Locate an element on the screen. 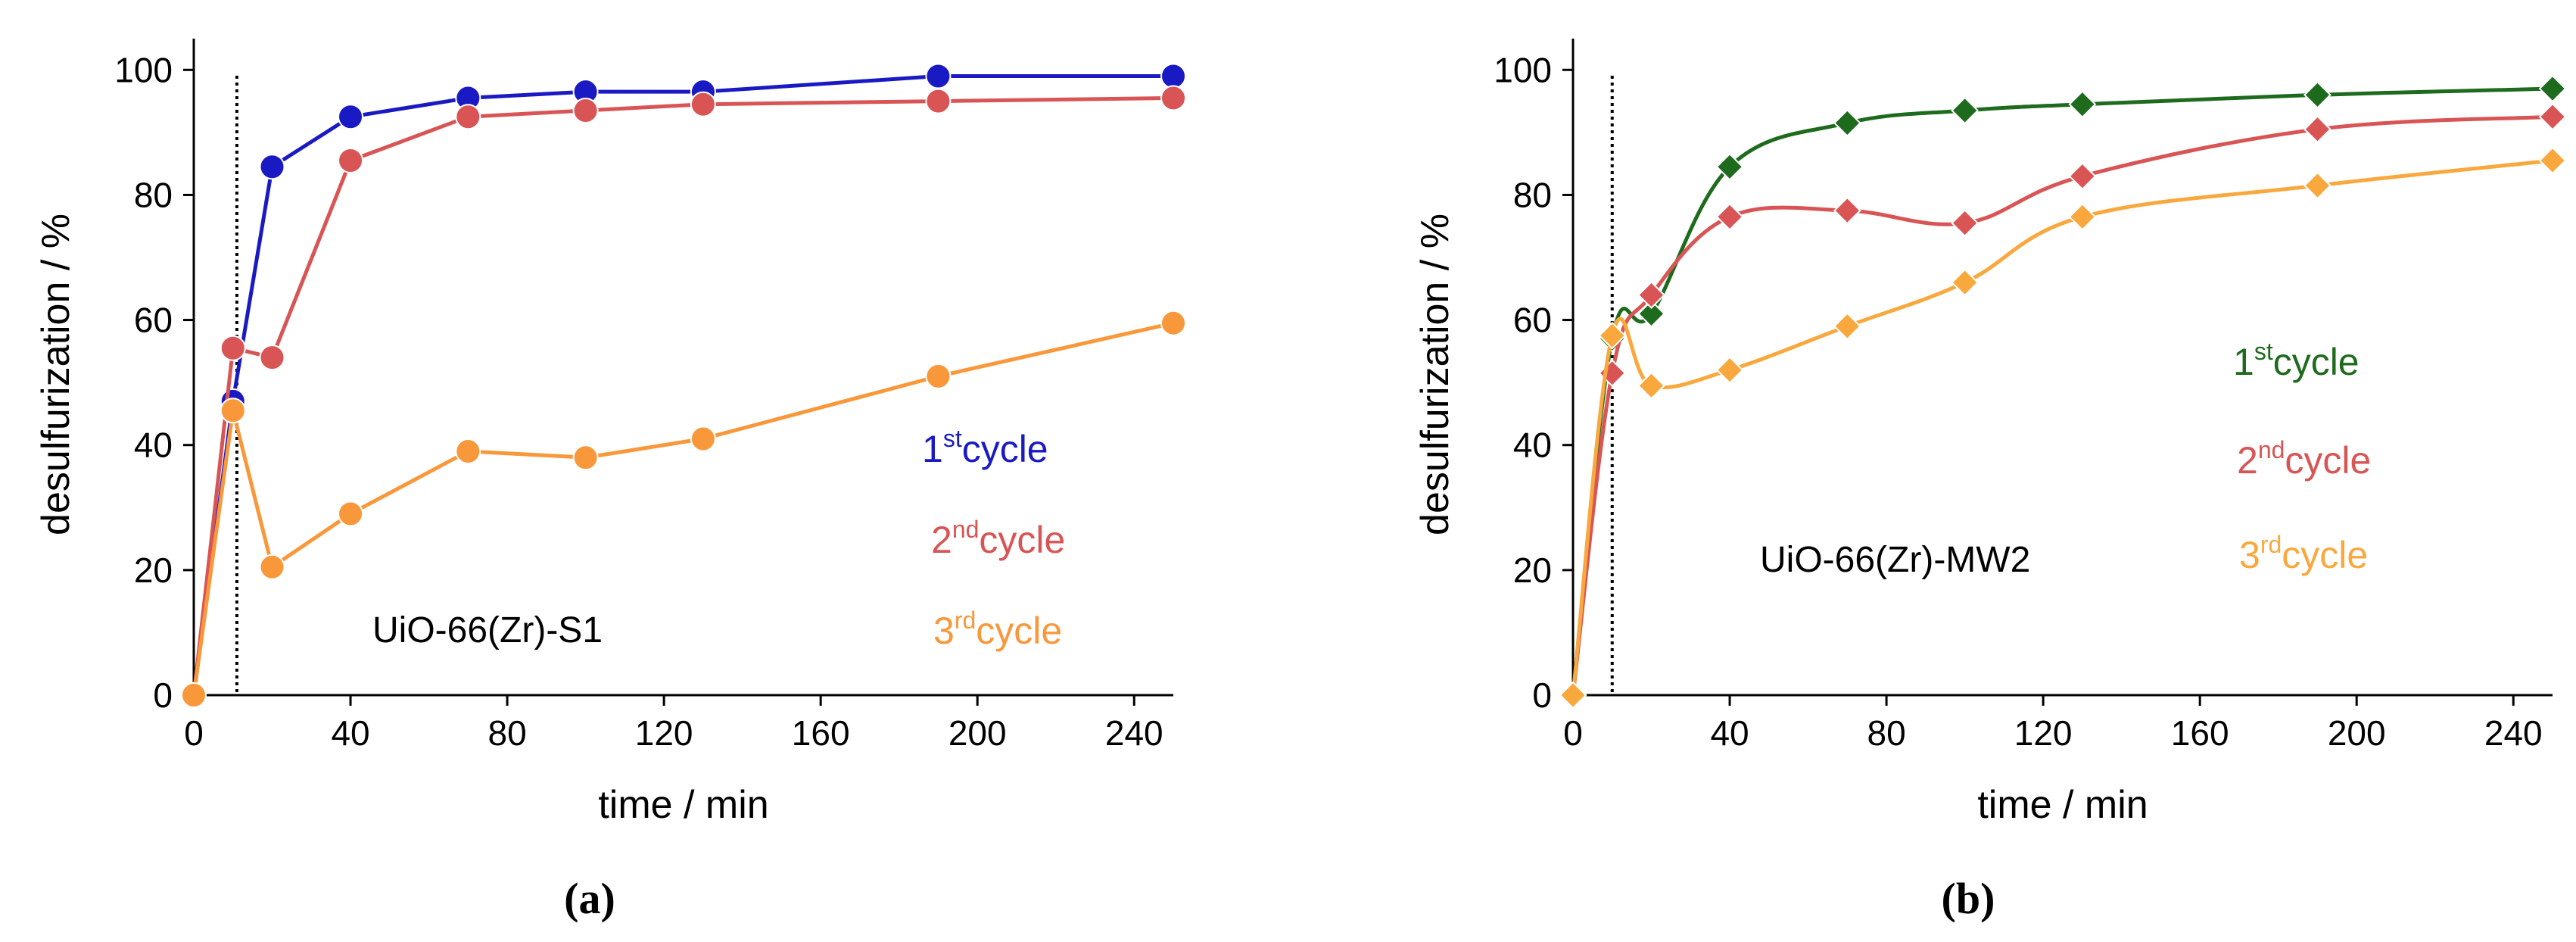  legend-superscript: rd is located at coordinates (2271, 544).